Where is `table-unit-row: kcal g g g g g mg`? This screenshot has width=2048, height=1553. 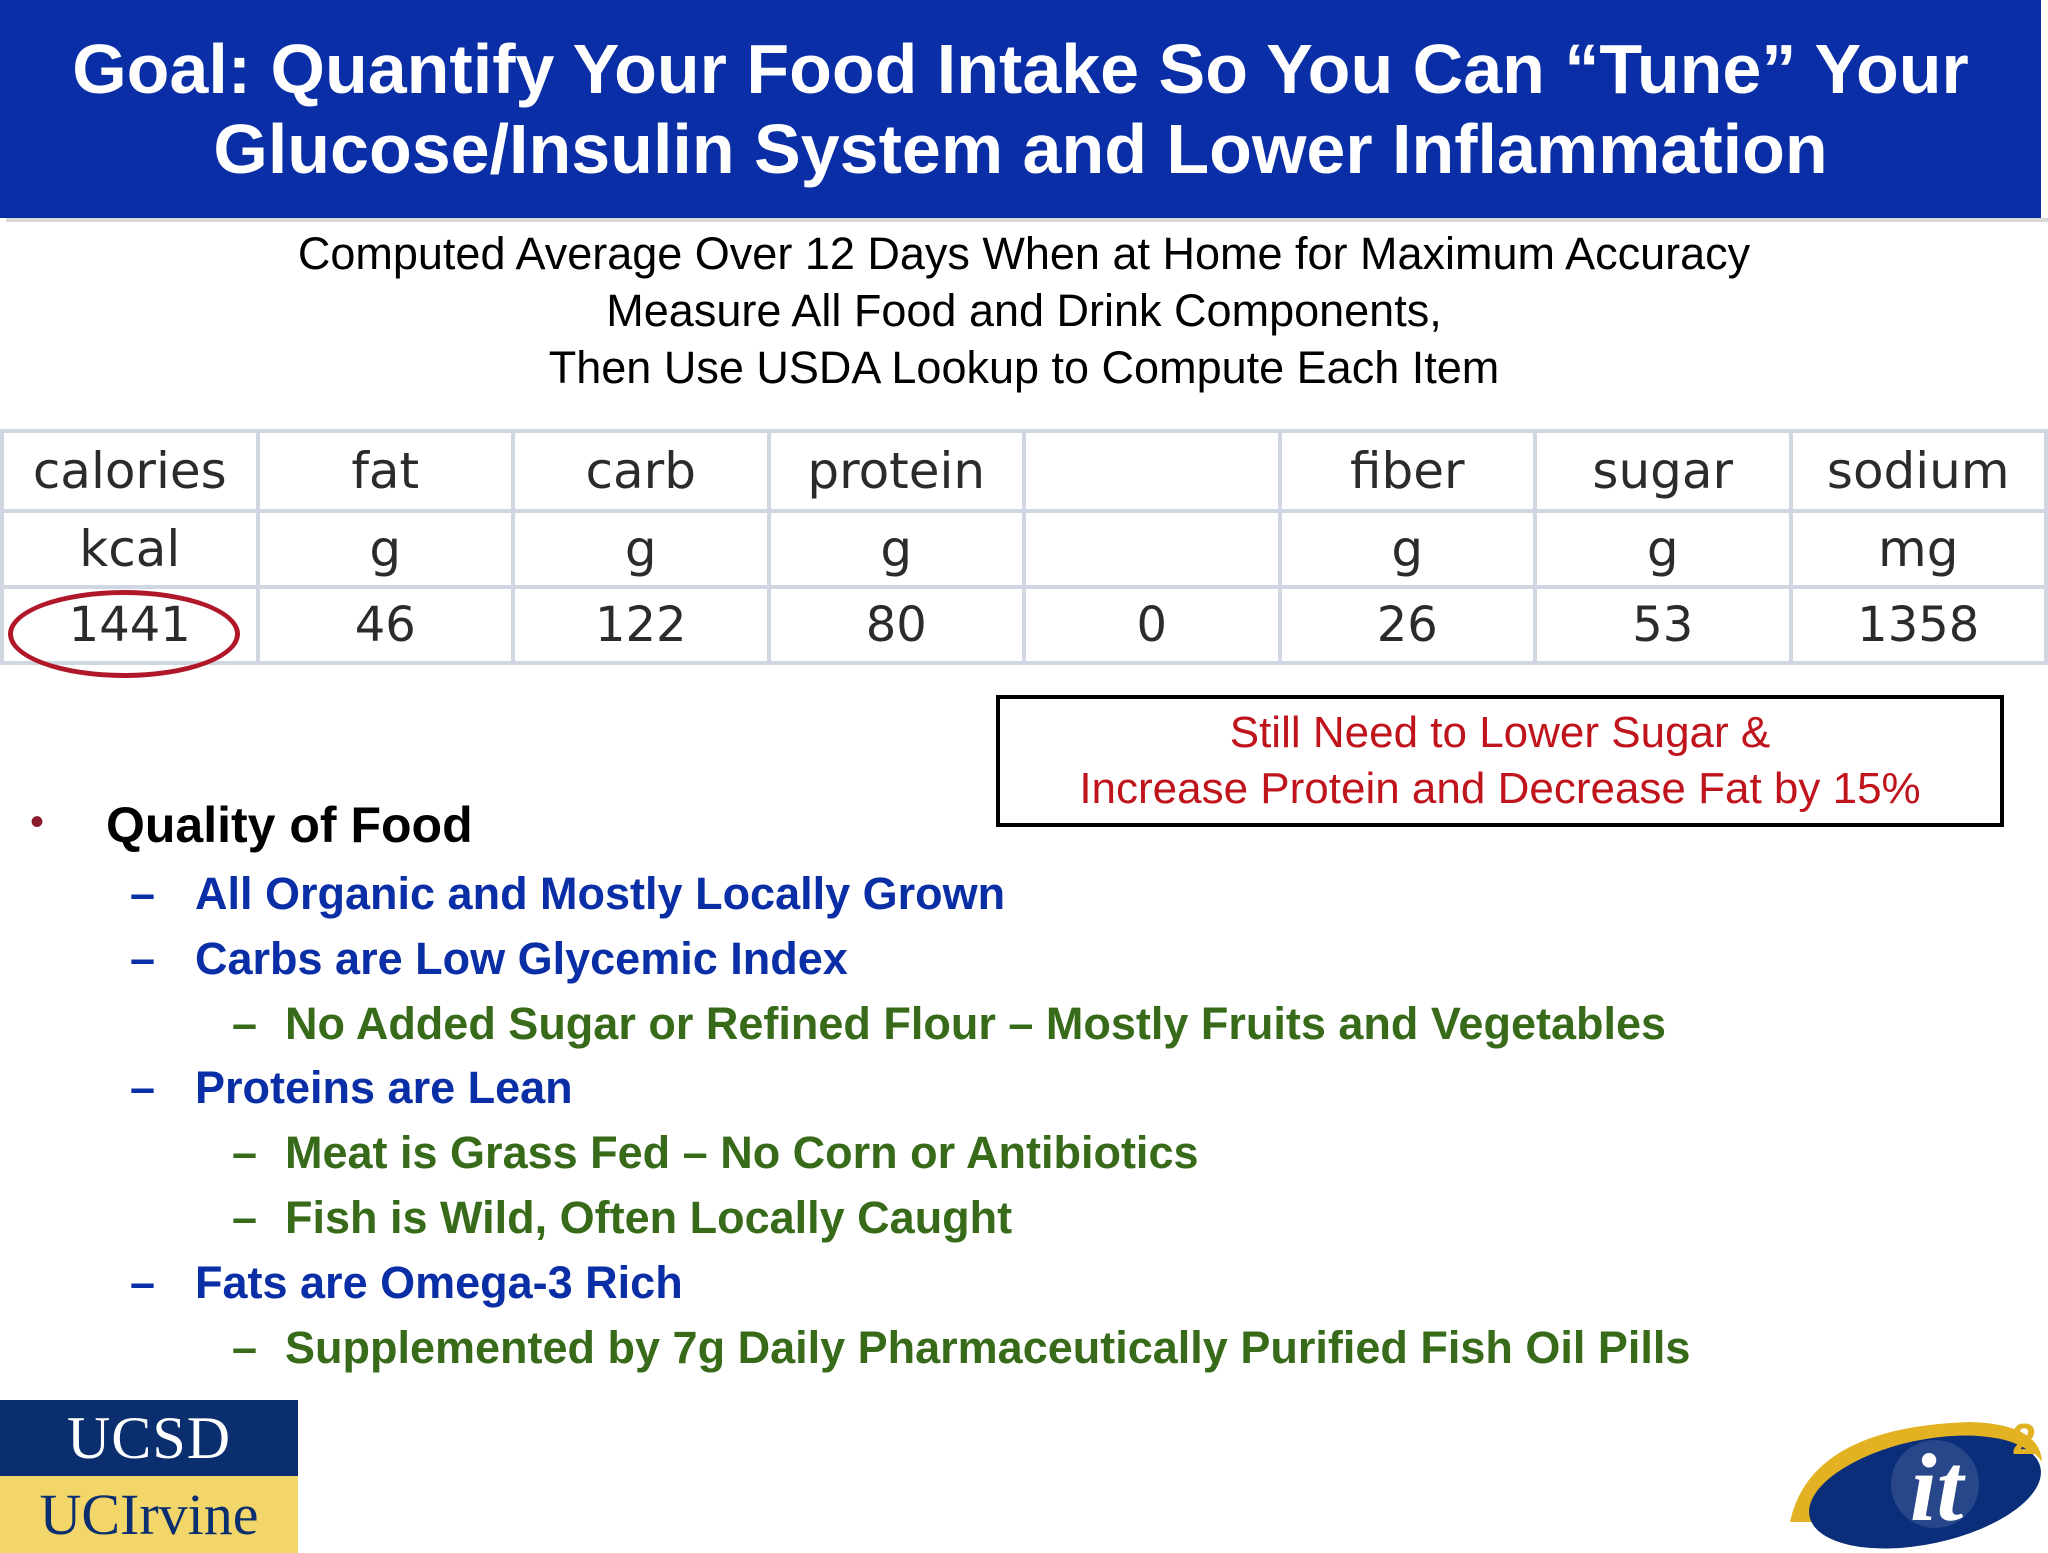
table-unit-row: kcal g g g g g mg is located at coordinates (1024, 549).